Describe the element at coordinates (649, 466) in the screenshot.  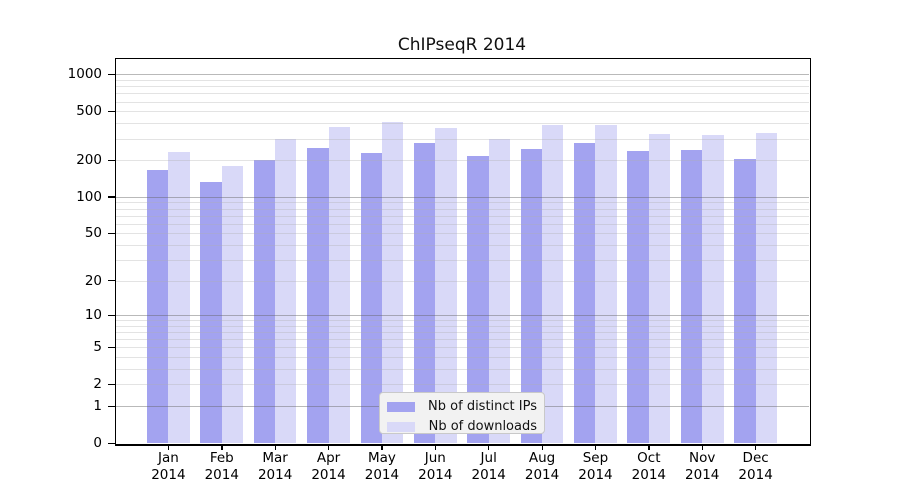
I see `x-tick-label: Oct 2014` at that location.